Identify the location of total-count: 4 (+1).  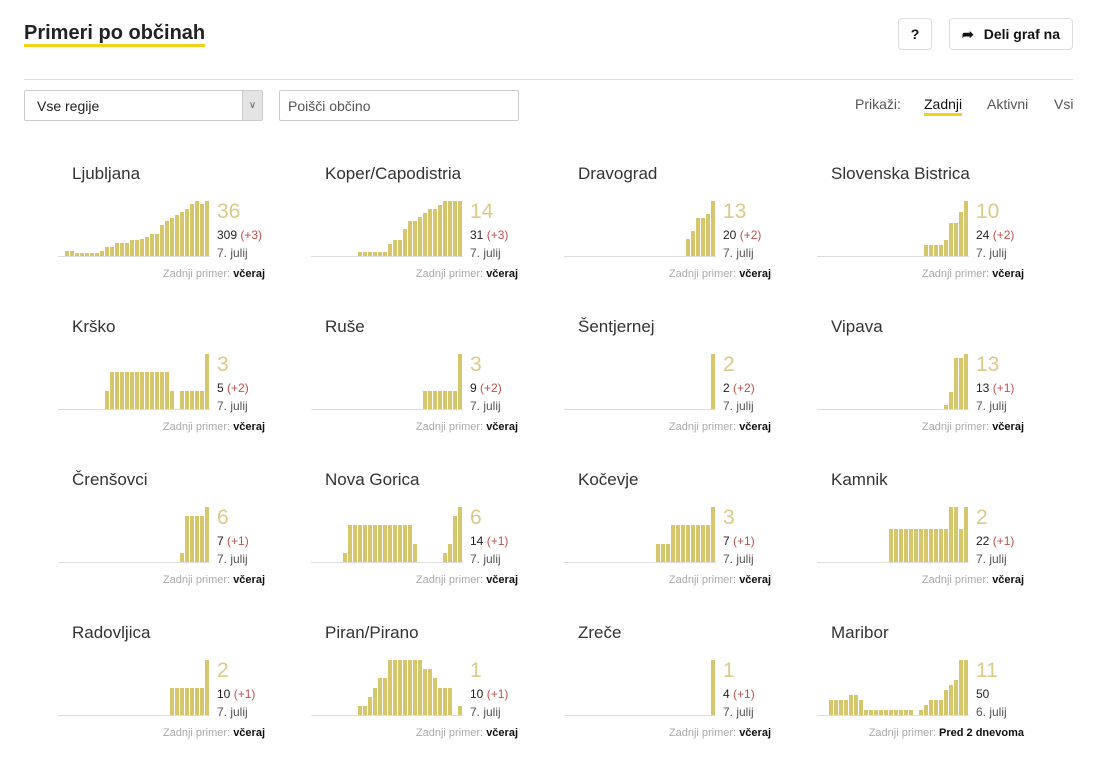
(739, 694).